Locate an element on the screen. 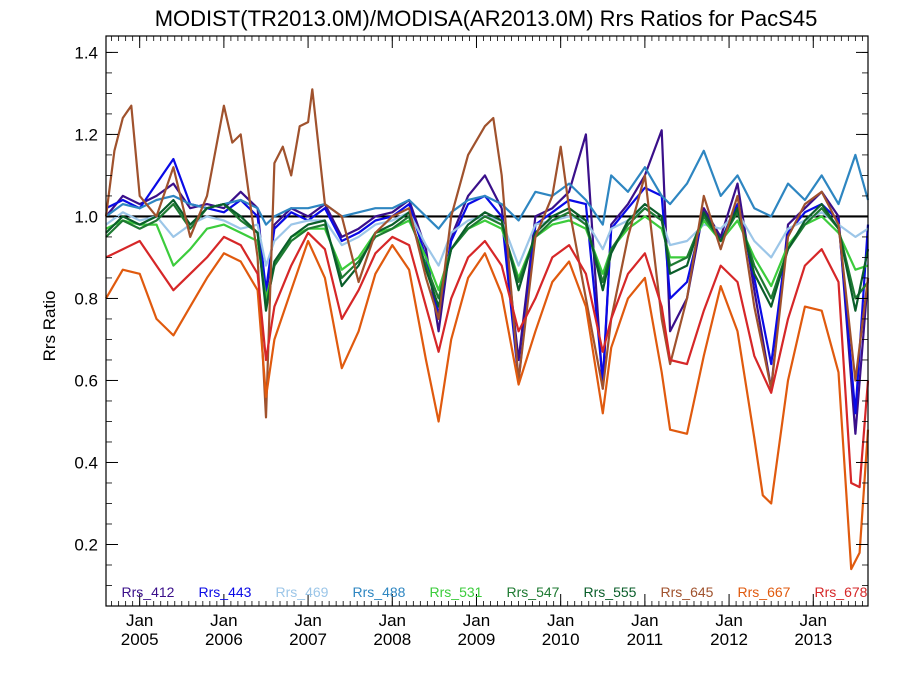 This screenshot has width=900, height=675. x-tick-label-year: 2006 is located at coordinates (224, 639).